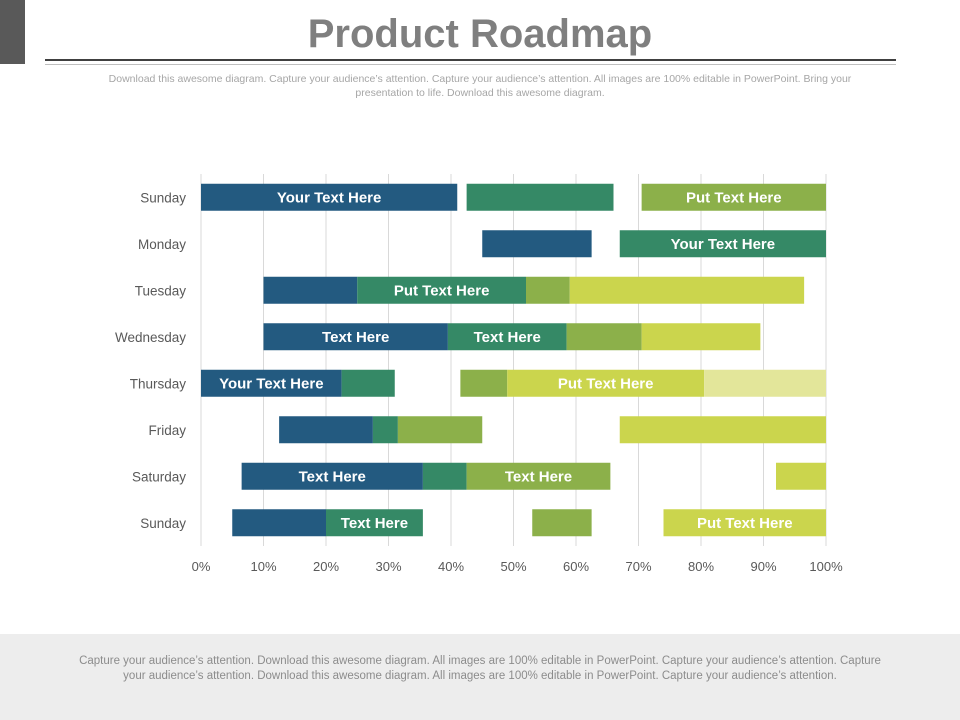  Describe the element at coordinates (763, 566) in the screenshot. I see `x-tick-label: 90%` at that location.